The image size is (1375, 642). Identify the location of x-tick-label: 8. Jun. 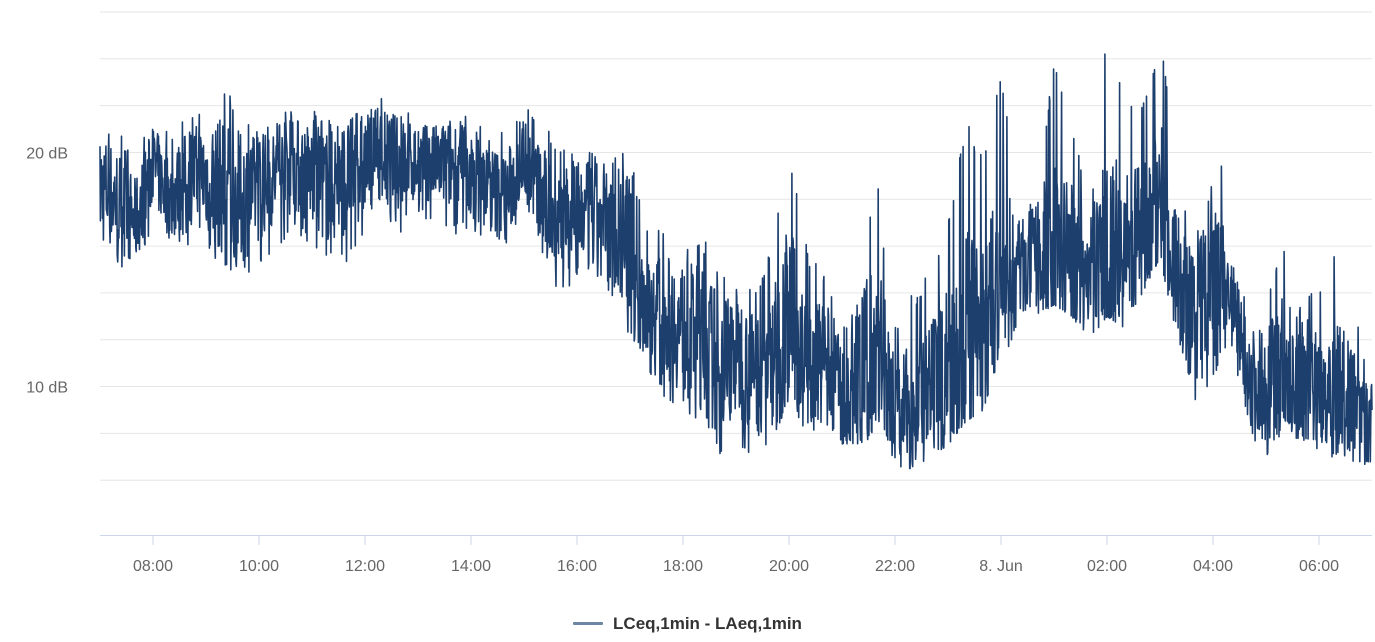
(1001, 566).